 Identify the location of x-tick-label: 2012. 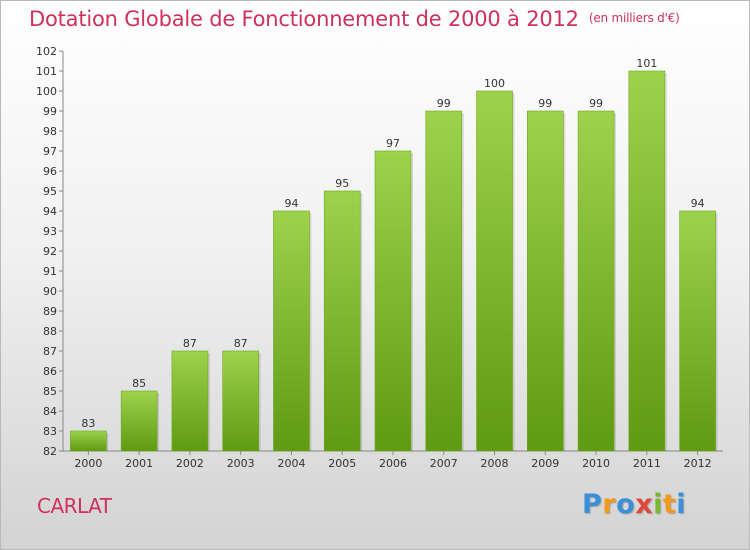
(698, 463).